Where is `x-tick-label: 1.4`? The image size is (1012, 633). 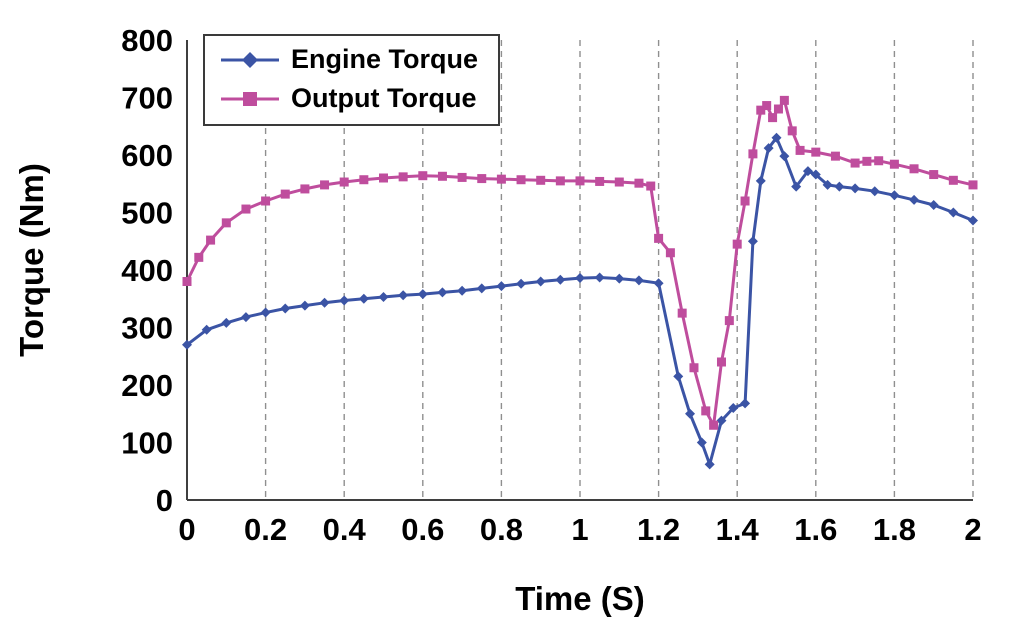
x-tick-label: 1.4 is located at coordinates (738, 529).